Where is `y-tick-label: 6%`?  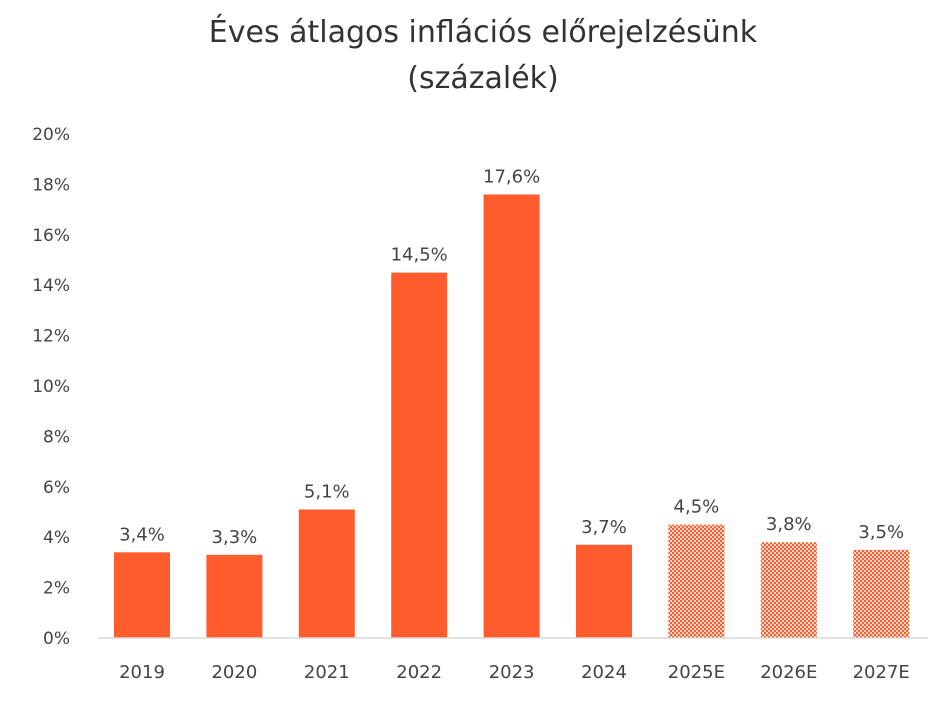 y-tick-label: 6% is located at coordinates (56, 488).